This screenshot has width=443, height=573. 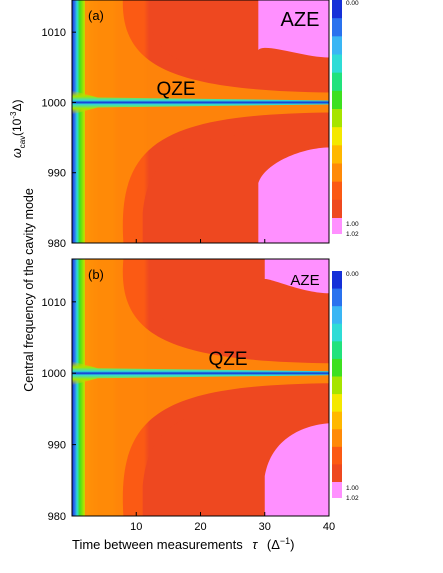 I want to click on x-axis-unit: (Δ, so click(x=273, y=544).